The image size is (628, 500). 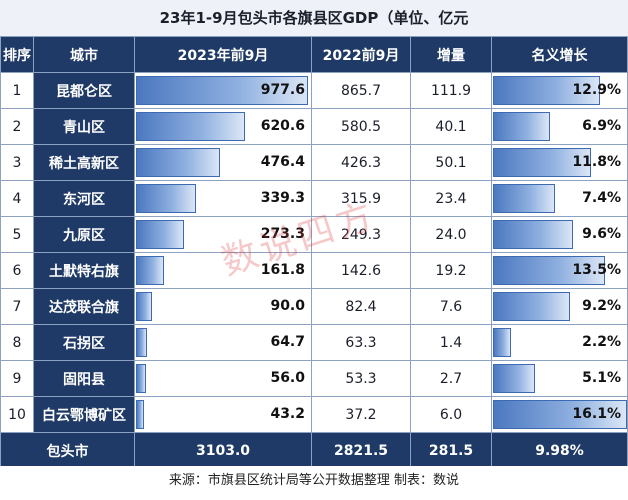 I want to click on growth-value: 16.1%, so click(x=596, y=414).